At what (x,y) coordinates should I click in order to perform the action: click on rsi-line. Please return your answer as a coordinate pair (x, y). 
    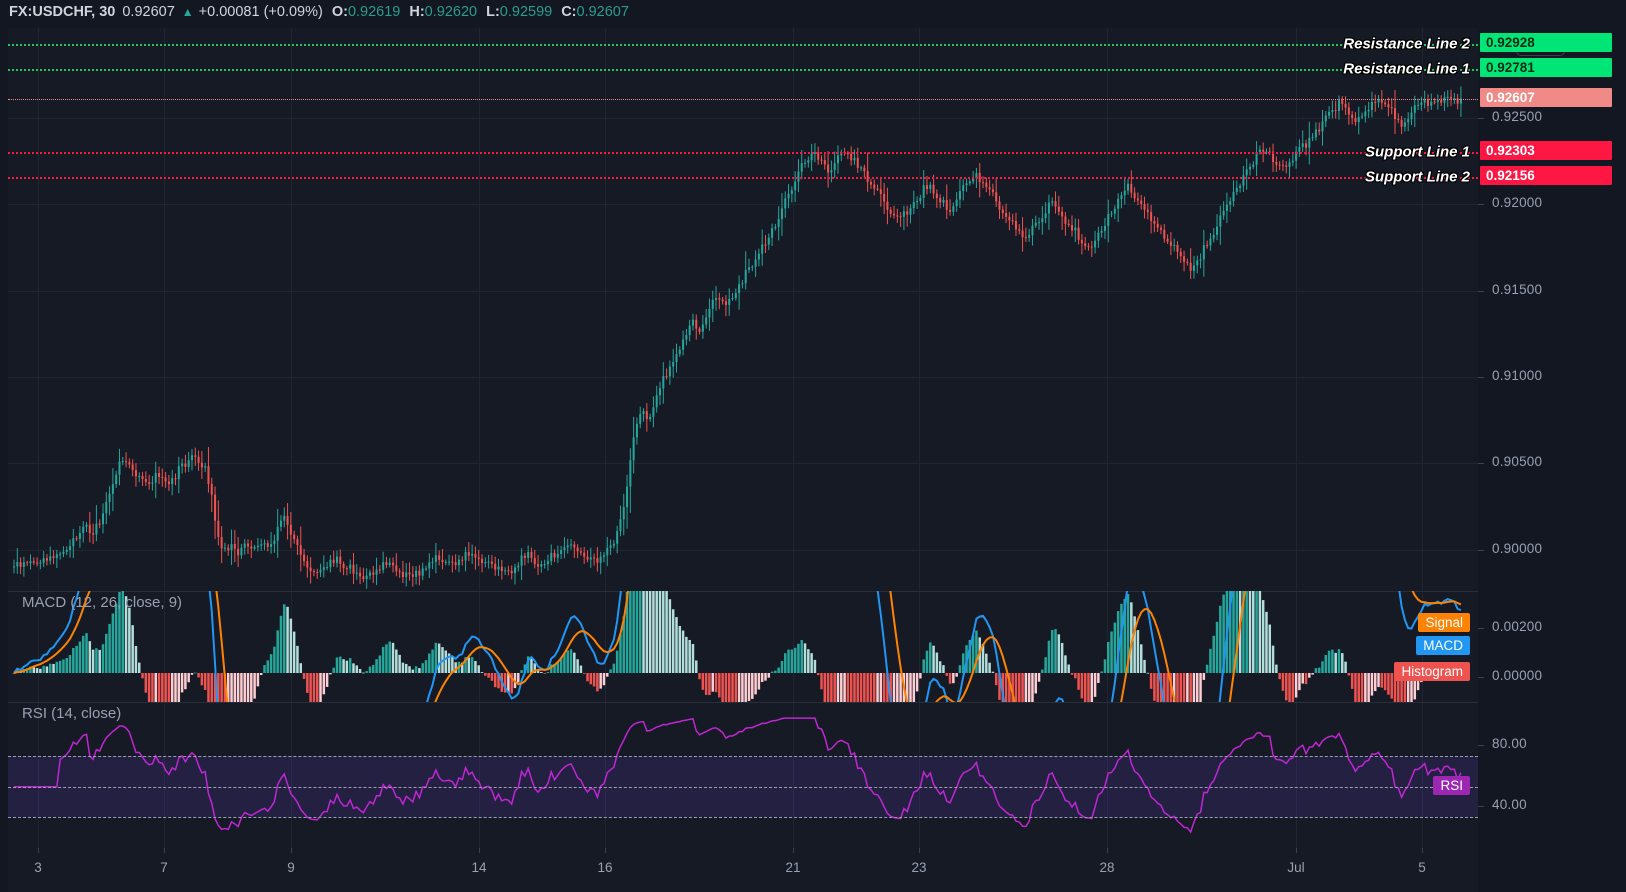
    Looking at the image, I should click on (738, 775).